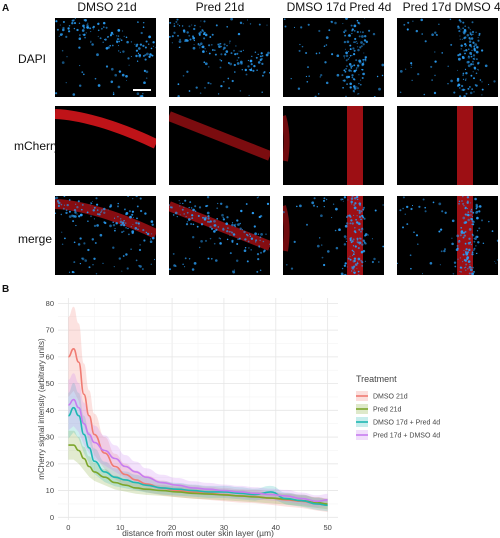  Describe the element at coordinates (50, 383) in the screenshot. I see `y-tick-label: 50` at that location.